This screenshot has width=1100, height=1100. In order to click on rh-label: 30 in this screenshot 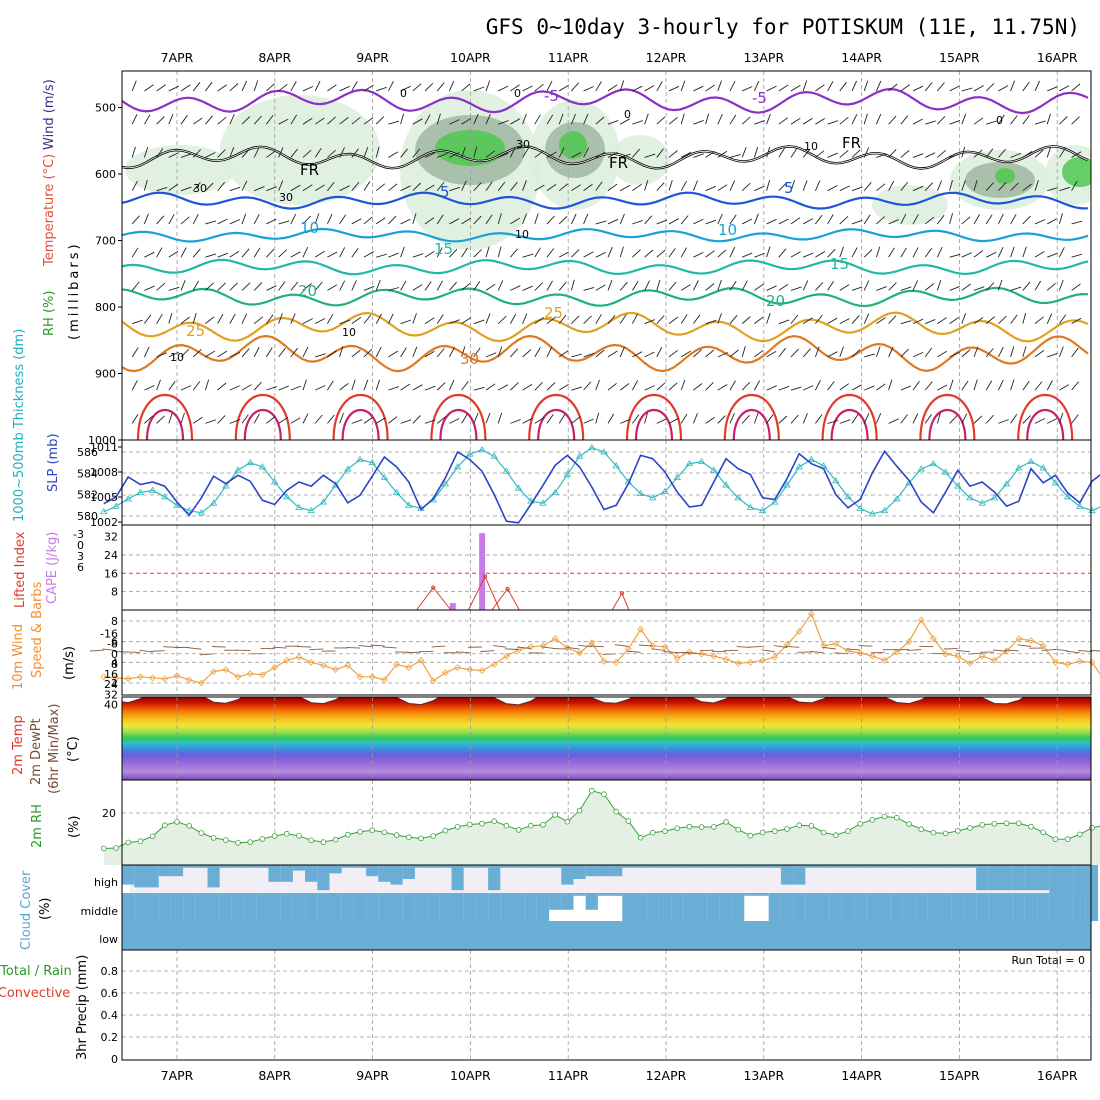, I will do `click(286, 197)`.